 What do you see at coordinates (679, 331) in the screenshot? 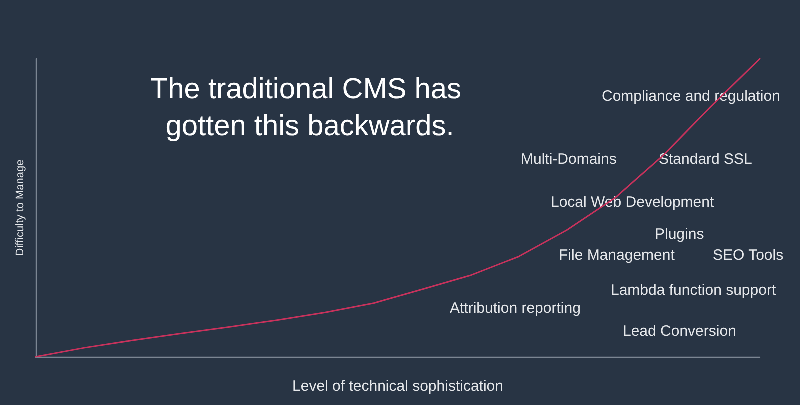
I see `annotation: Lead Conversion` at bounding box center [679, 331].